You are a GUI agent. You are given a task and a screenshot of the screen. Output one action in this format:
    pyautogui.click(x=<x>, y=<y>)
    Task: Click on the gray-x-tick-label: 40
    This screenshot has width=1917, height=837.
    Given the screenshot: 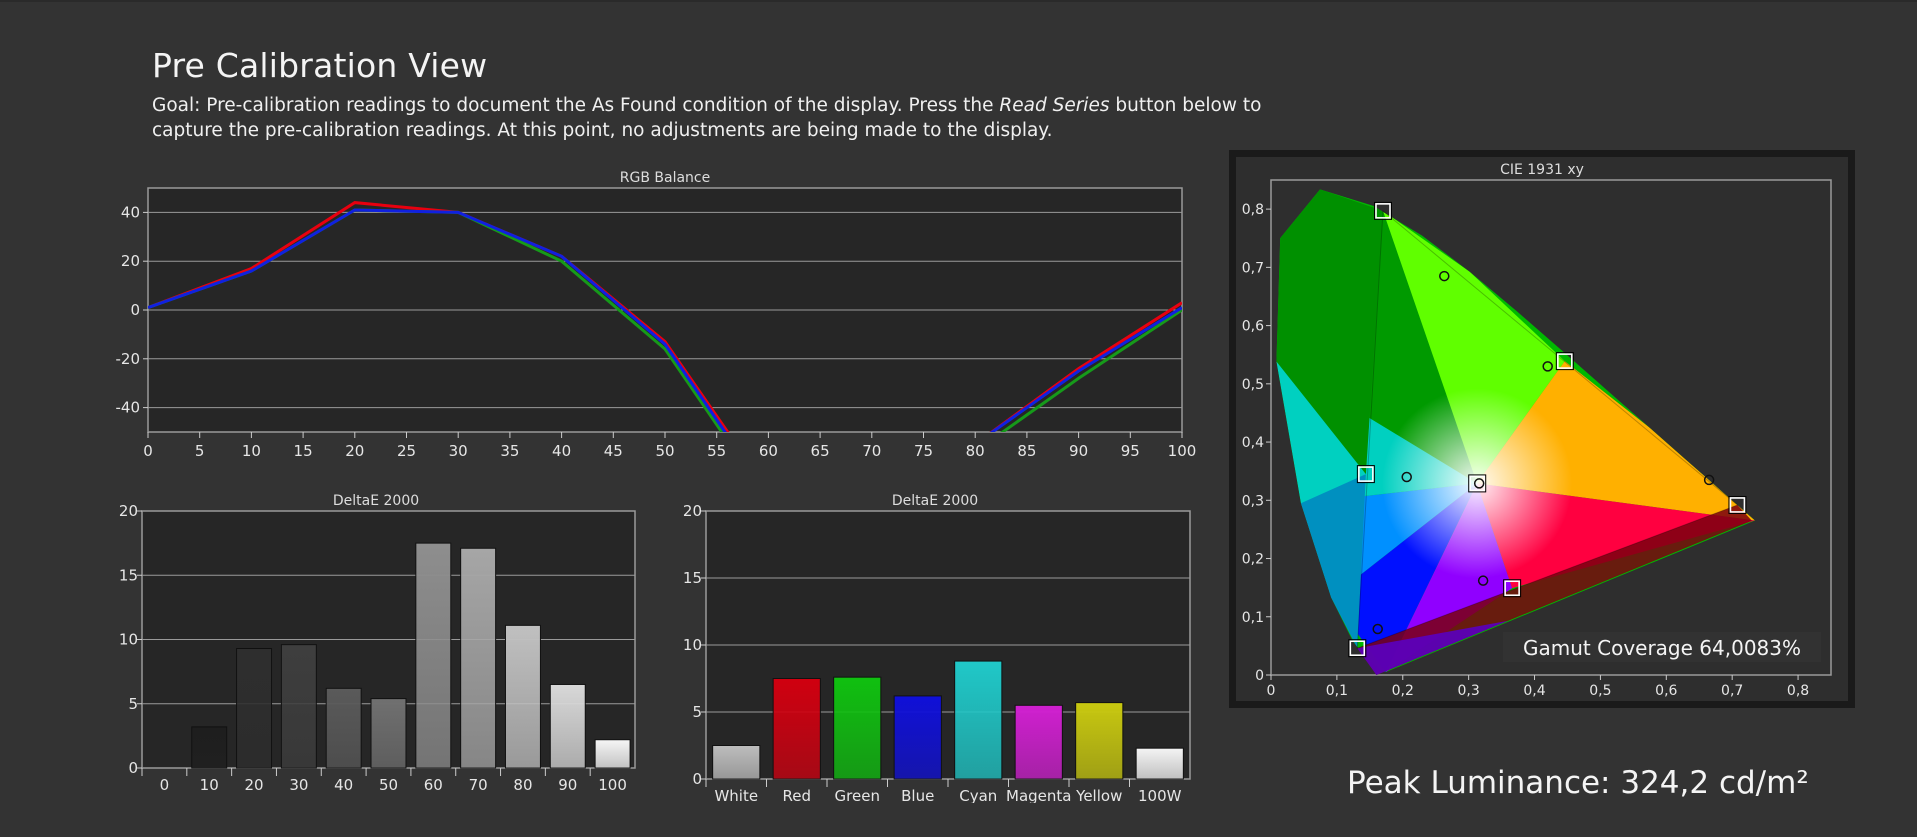 What is the action you would take?
    pyautogui.click(x=343, y=784)
    